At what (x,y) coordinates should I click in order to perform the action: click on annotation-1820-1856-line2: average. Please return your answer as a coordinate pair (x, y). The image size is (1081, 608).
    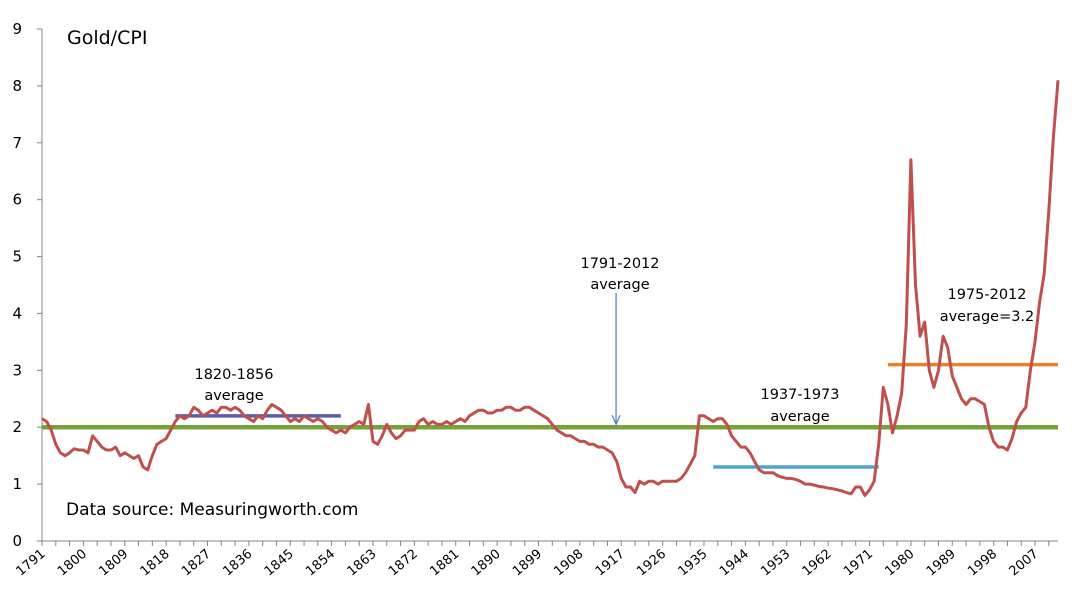
    Looking at the image, I should click on (233, 396).